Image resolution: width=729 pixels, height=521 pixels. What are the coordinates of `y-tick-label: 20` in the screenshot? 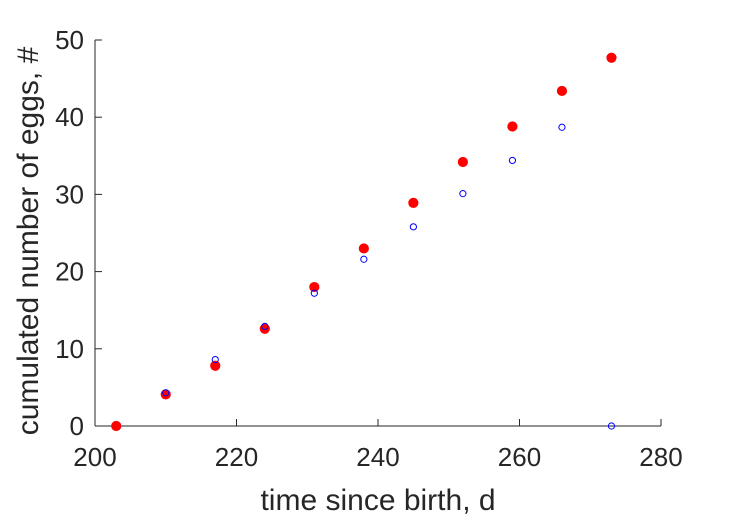 It's located at (69, 272).